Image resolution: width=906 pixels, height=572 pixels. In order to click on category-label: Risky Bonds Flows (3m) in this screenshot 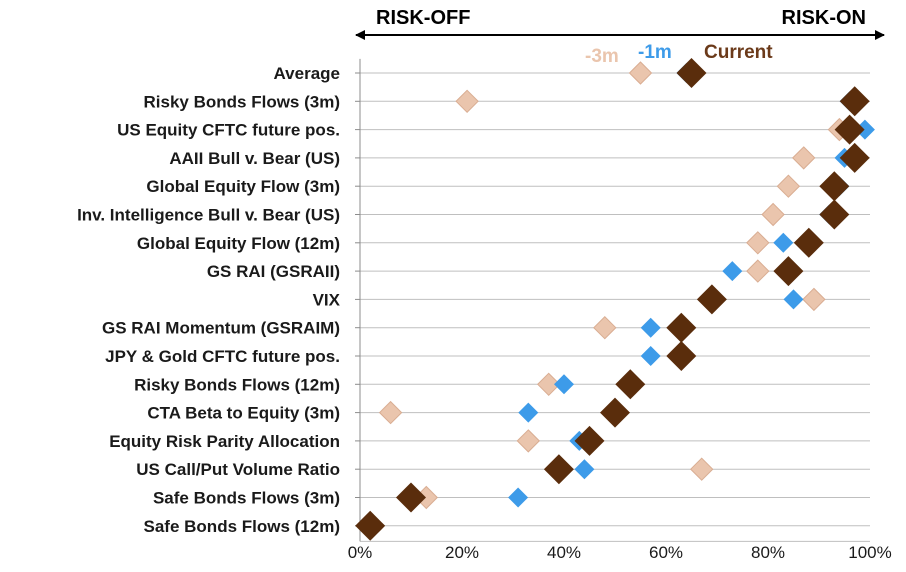, I will do `click(242, 101)`.